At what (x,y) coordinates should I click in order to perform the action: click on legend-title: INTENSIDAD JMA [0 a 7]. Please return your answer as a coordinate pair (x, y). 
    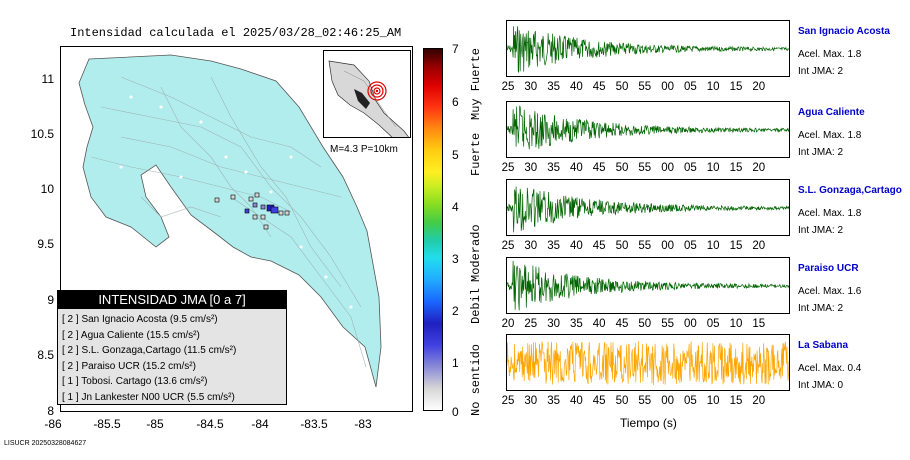
    Looking at the image, I should click on (172, 300).